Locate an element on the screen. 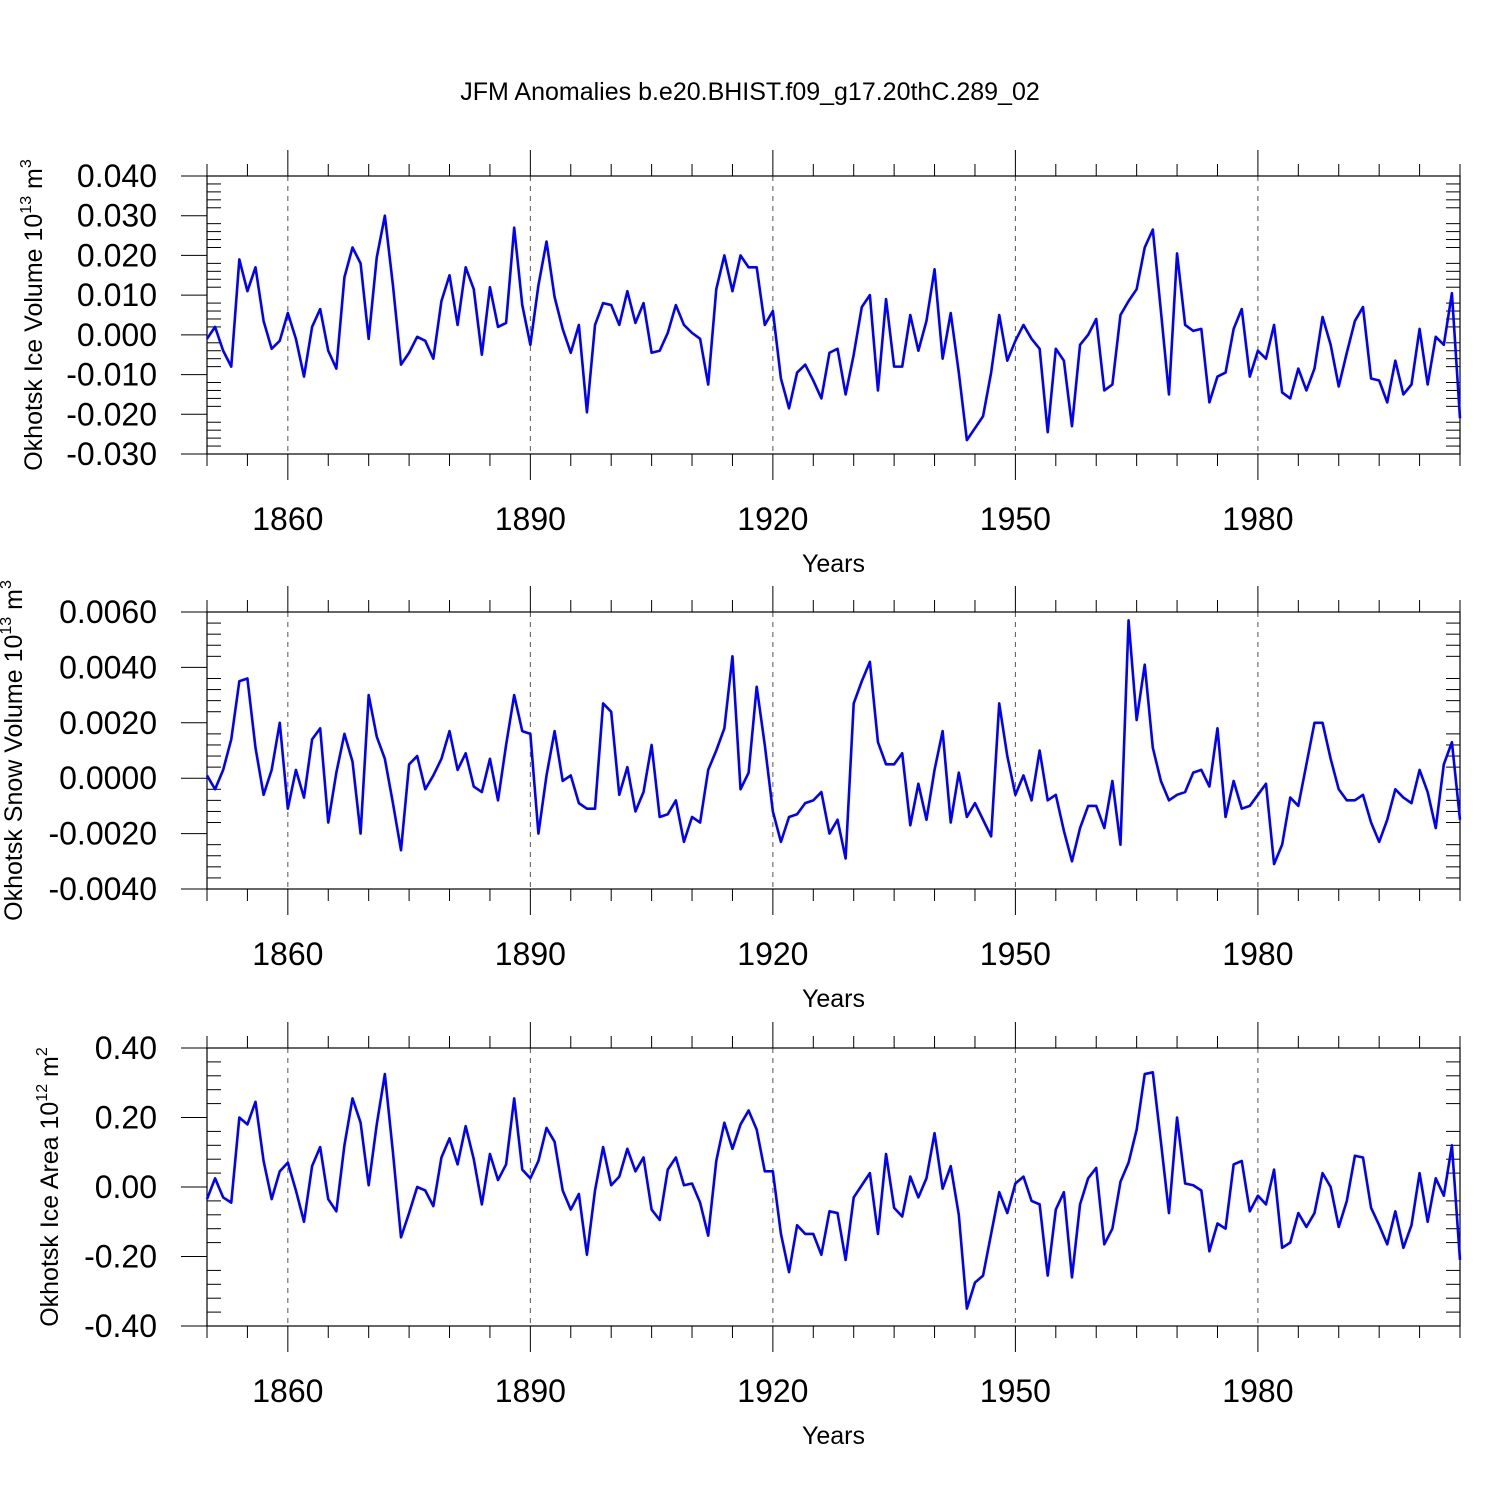 The image size is (1500, 1500). y-tick-label: -0.0040 is located at coordinates (102, 889).